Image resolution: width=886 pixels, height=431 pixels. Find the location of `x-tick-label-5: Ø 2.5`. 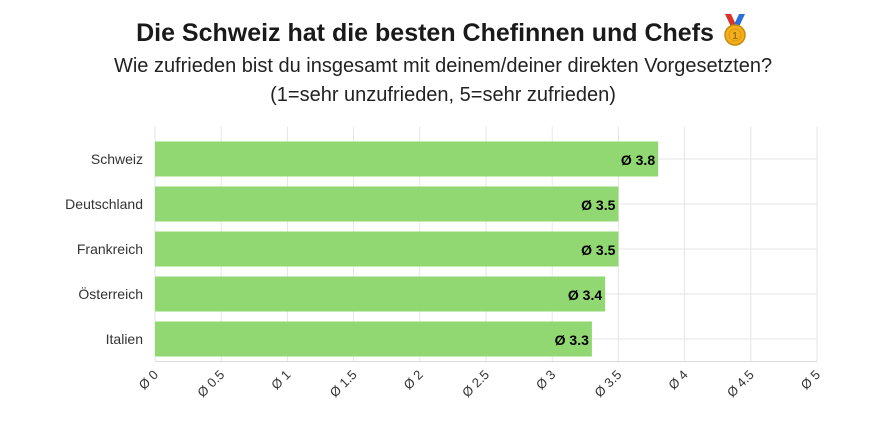

x-tick-label-5: Ø 2.5 is located at coordinates (475, 383).